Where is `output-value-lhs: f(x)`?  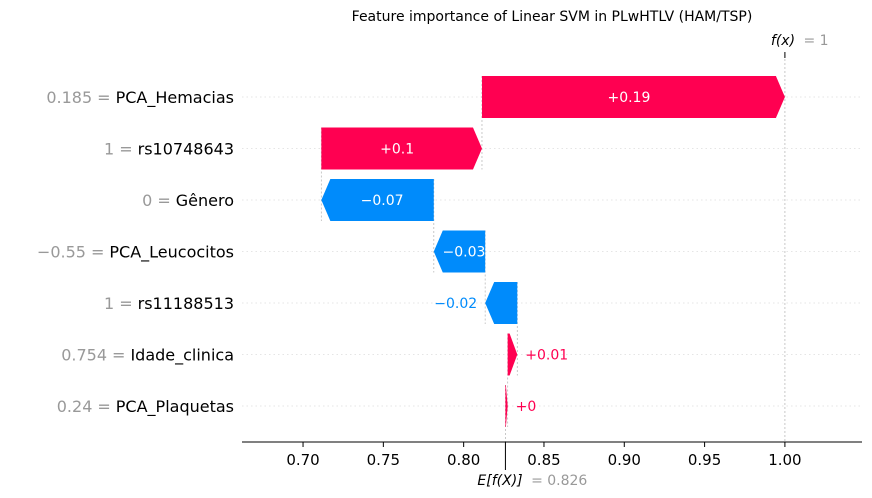
output-value-lhs: f(x) is located at coordinates (783, 41).